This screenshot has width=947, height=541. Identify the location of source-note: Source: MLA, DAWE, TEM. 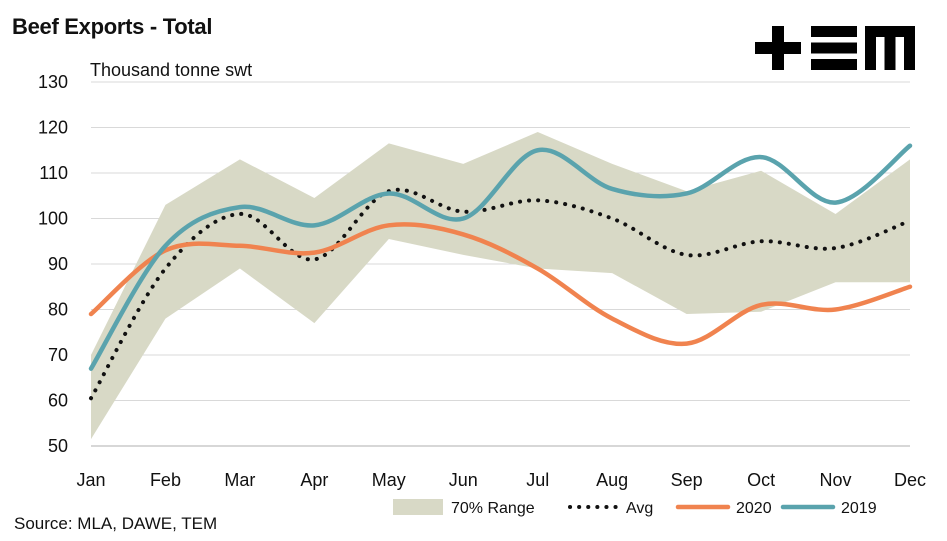
(116, 523).